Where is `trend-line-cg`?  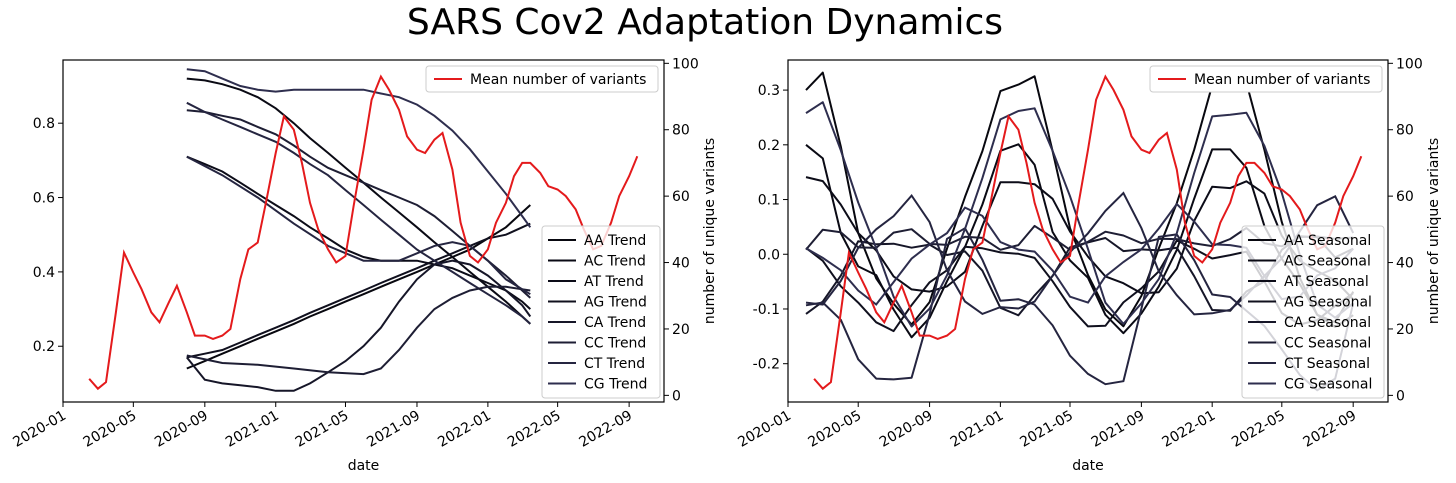
trend-line-cg is located at coordinates (359, 148).